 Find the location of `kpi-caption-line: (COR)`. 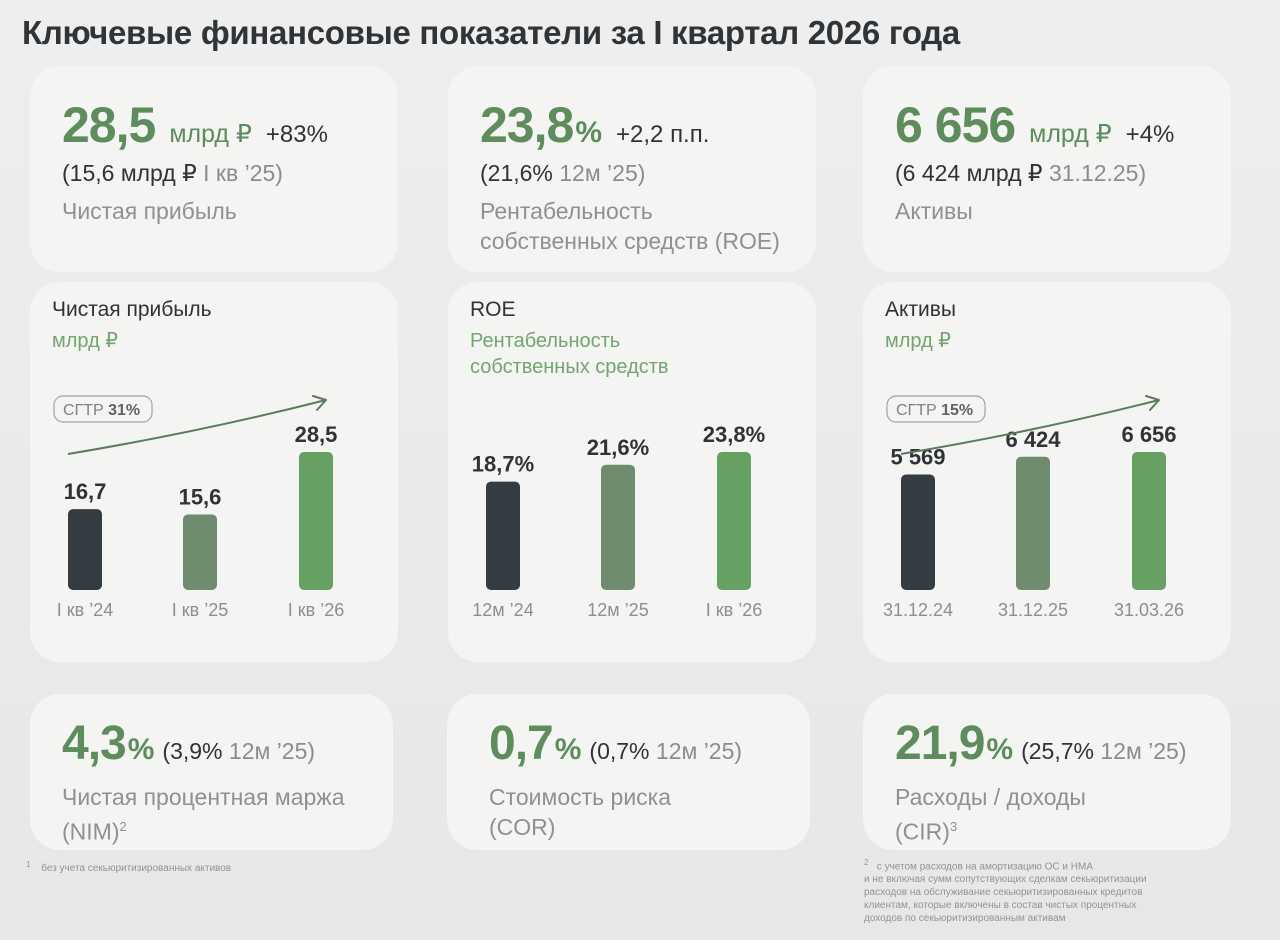

kpi-caption-line: (COR) is located at coordinates (522, 827).